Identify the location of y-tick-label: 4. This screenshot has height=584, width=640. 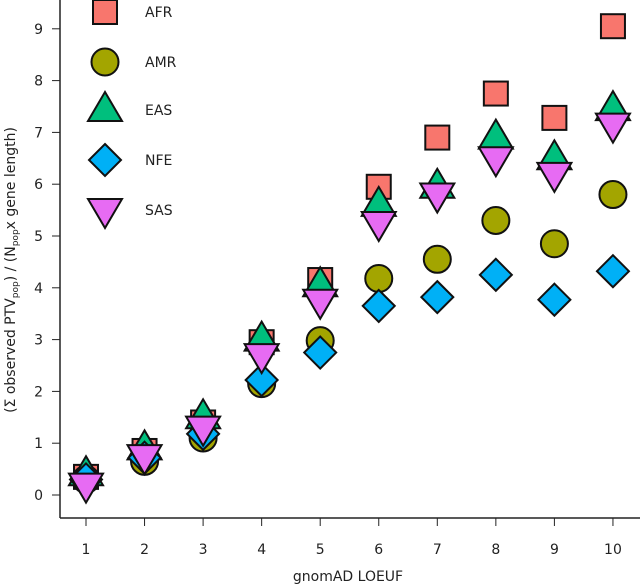
(38, 289).